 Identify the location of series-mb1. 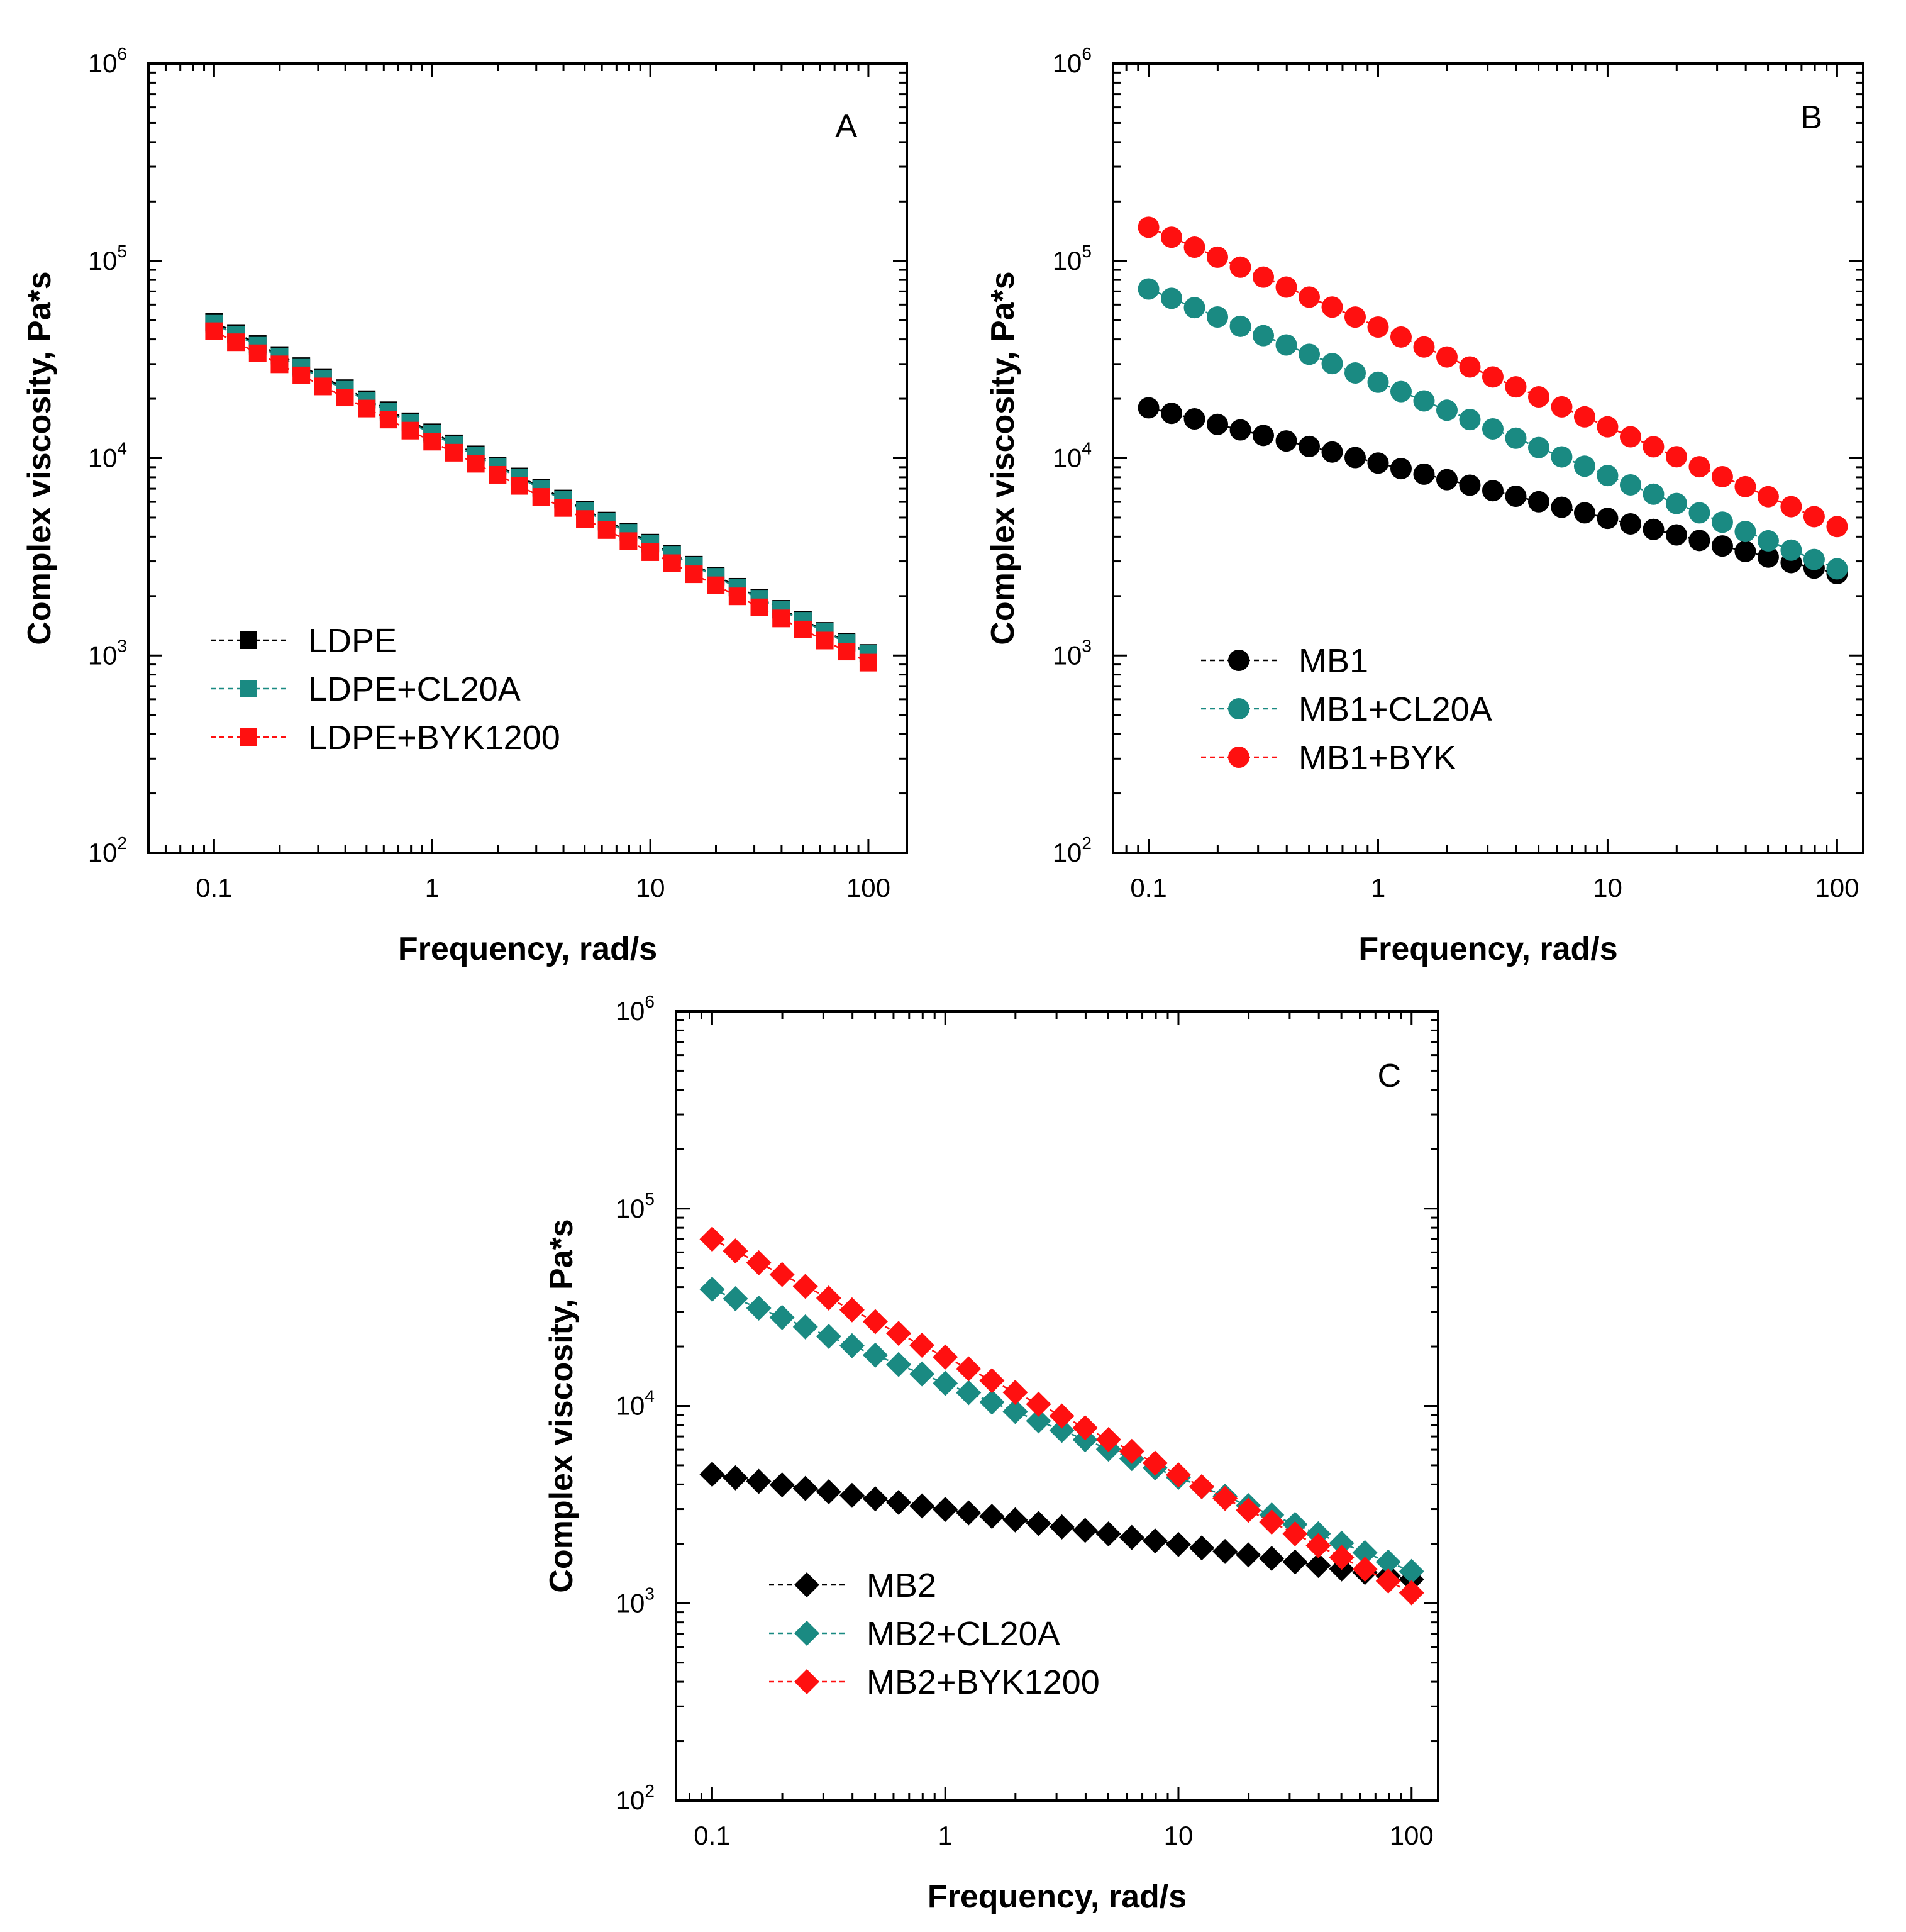
(1493, 491).